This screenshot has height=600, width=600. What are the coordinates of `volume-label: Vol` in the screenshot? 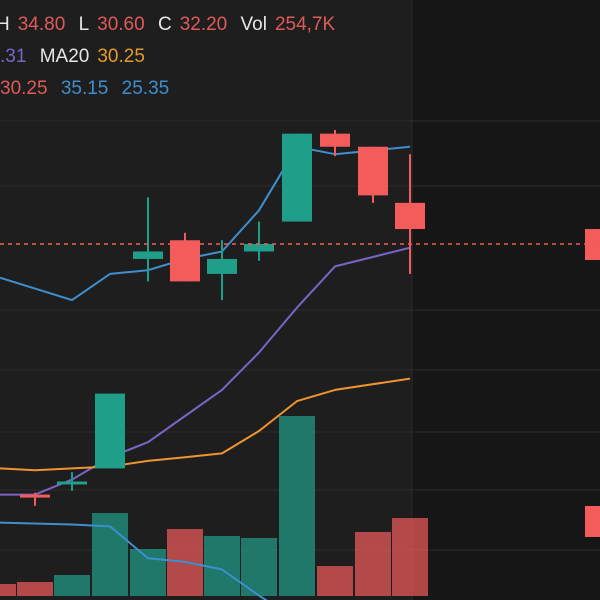 It's located at (253, 24).